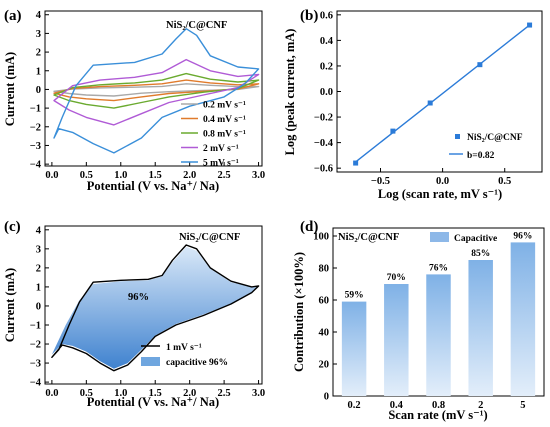  Describe the element at coordinates (13, 16) in the screenshot. I see `panel-a-label: (a)` at that location.